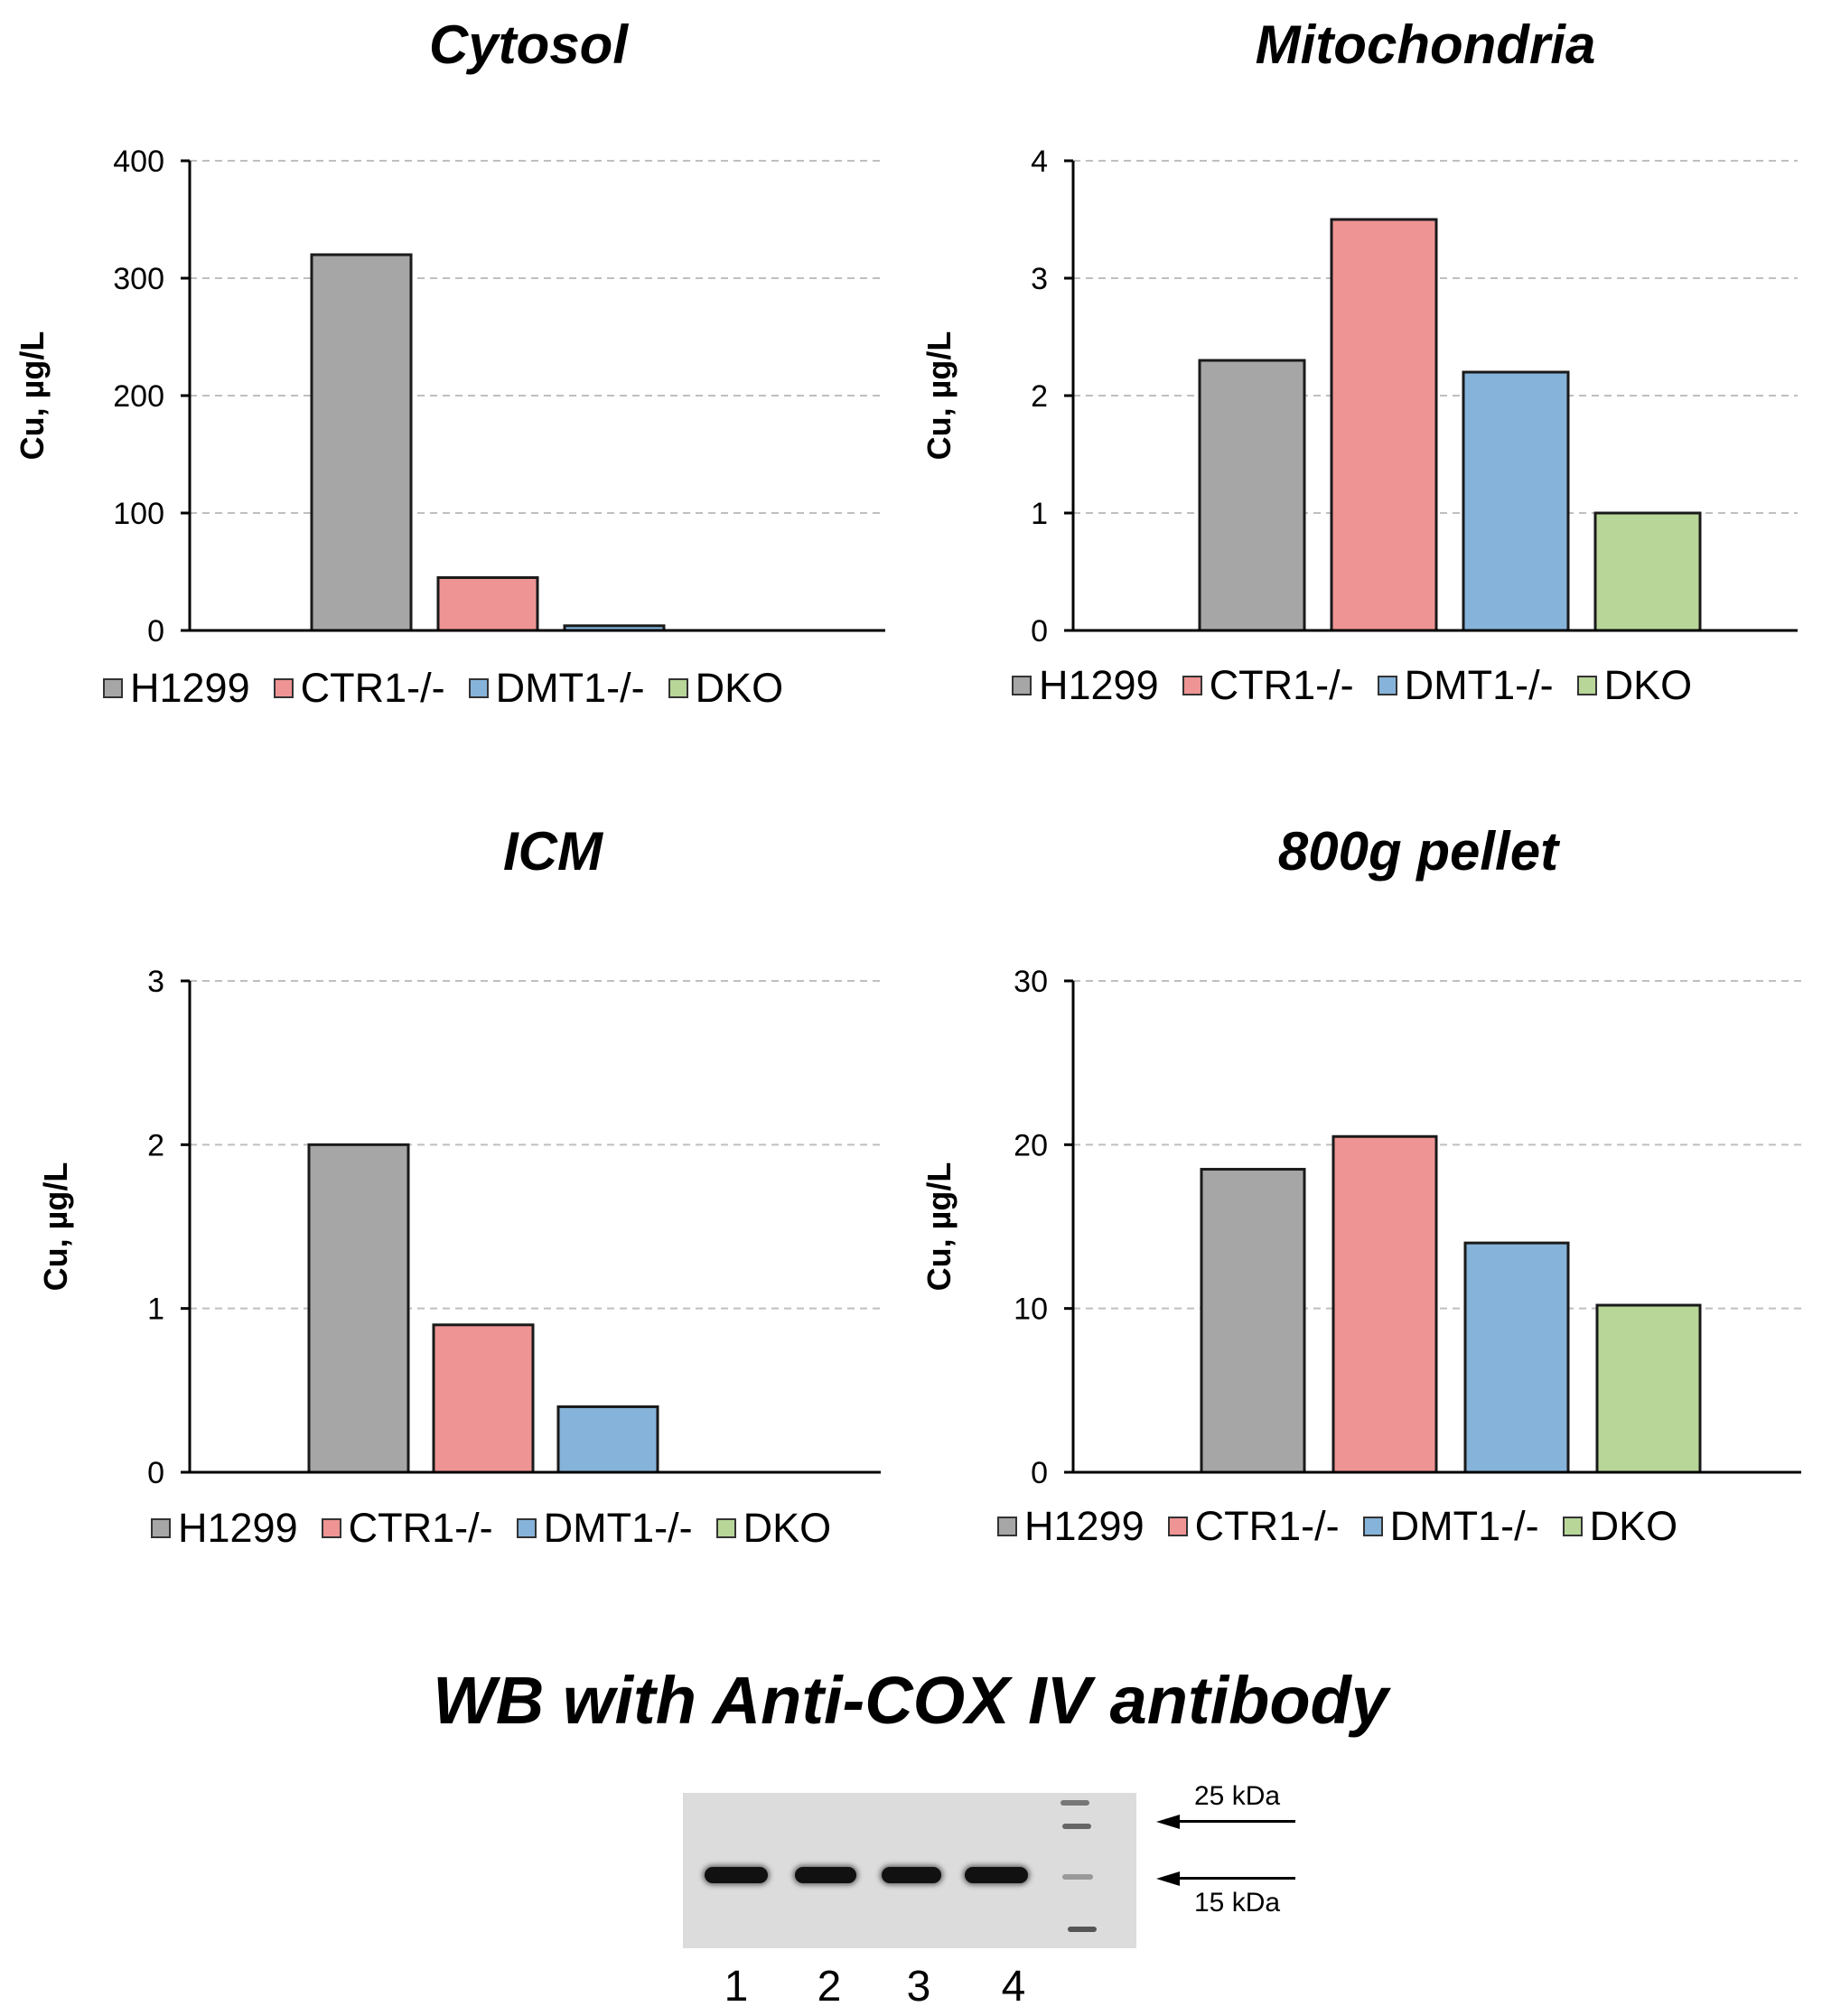  I want to click on y-tick-label: 400, so click(138, 162).